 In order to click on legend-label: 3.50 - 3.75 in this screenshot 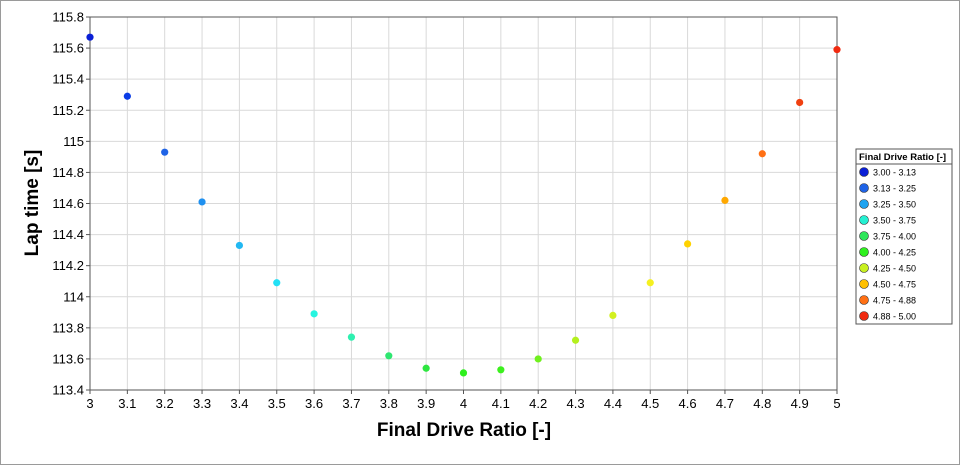, I will do `click(894, 221)`.